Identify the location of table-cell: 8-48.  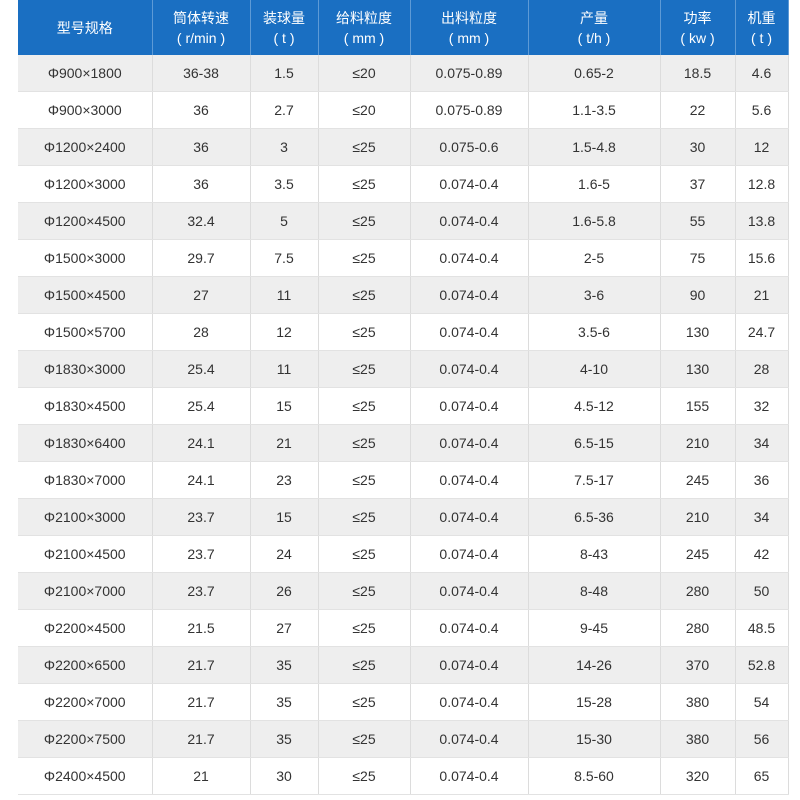
(594, 591).